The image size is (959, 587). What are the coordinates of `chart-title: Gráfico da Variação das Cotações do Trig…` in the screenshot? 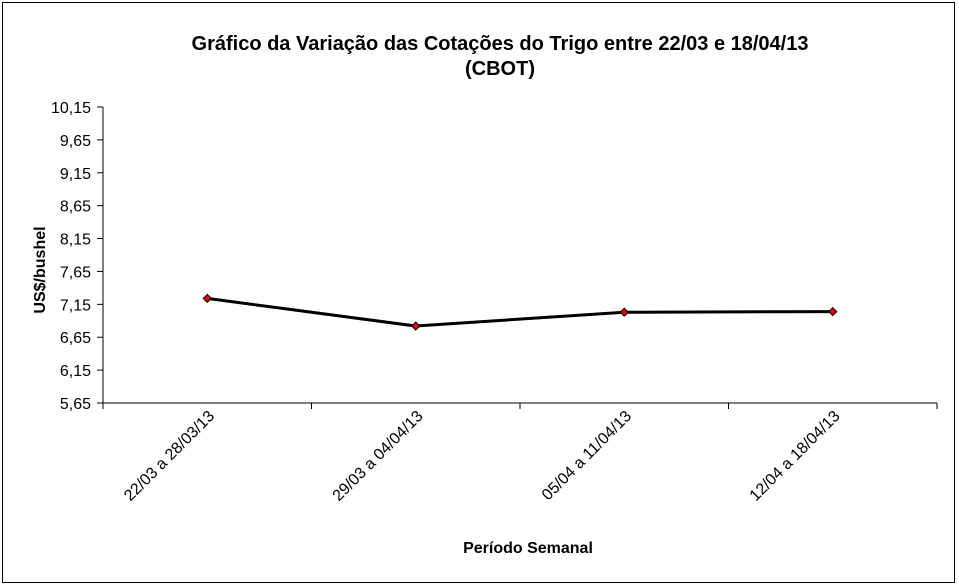 It's located at (500, 44).